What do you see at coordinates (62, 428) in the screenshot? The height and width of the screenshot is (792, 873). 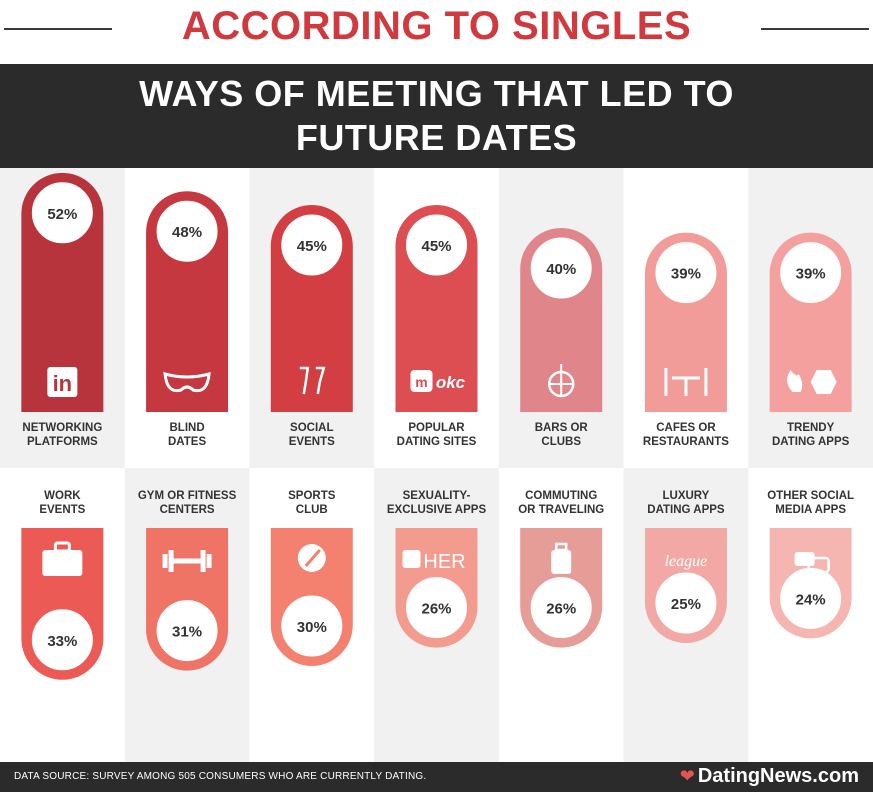 I see `category-label: NETWORKING` at bounding box center [62, 428].